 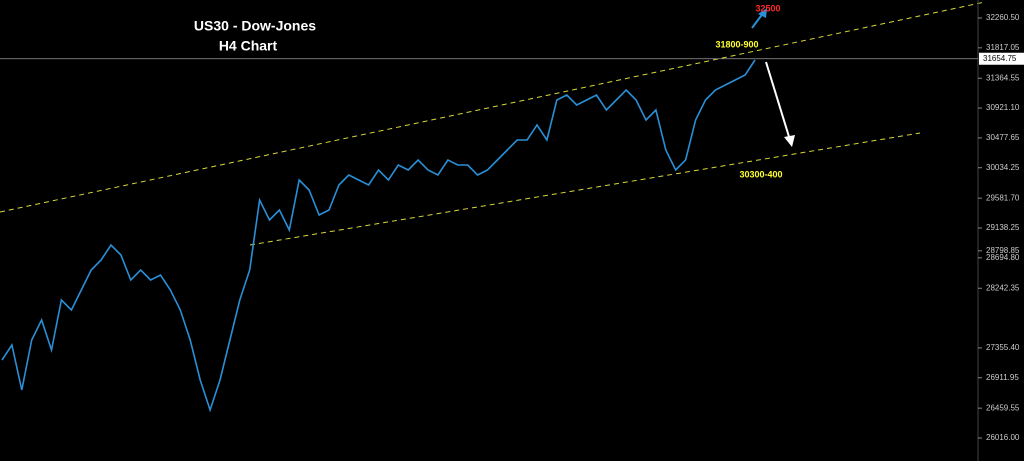 What do you see at coordinates (1003, 287) in the screenshot?
I see `y-tick-label: 28242.35` at bounding box center [1003, 287].